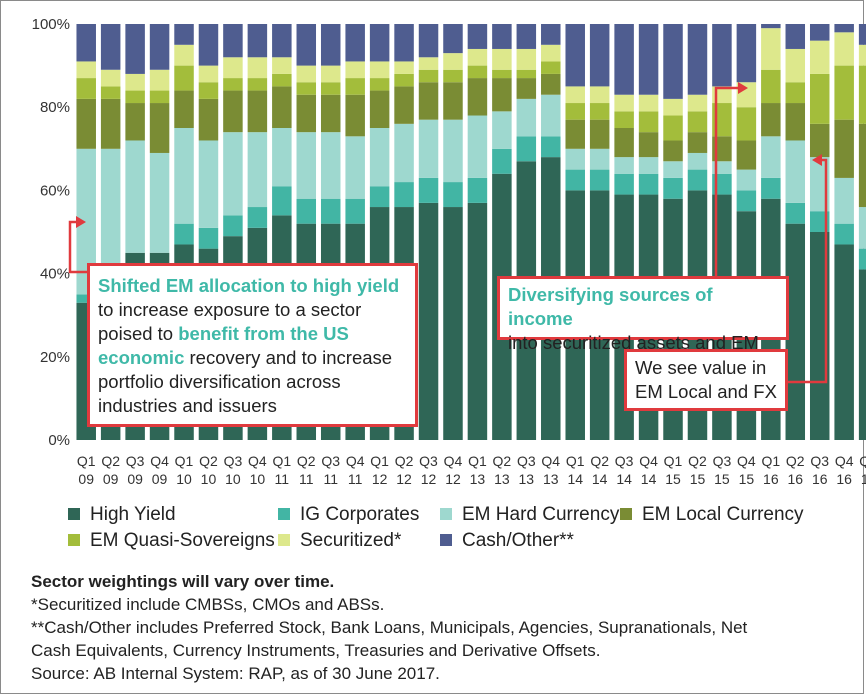 The image size is (866, 696). Describe the element at coordinates (51, 232) in the screenshot. I see `y-axis: 0% 20% 40% 60% 80% 100%` at that location.